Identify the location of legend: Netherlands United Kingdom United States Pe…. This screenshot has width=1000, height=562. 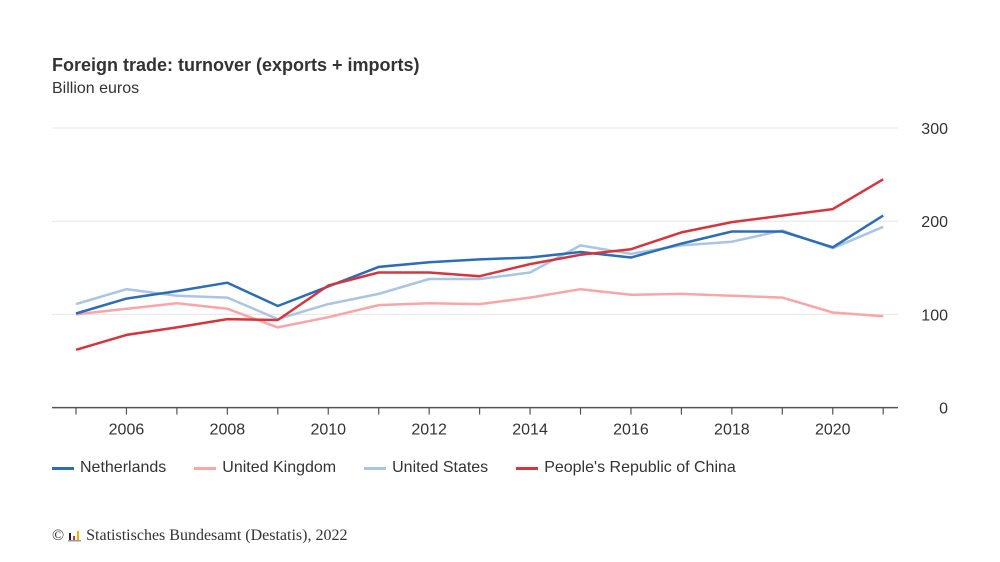
(408, 468).